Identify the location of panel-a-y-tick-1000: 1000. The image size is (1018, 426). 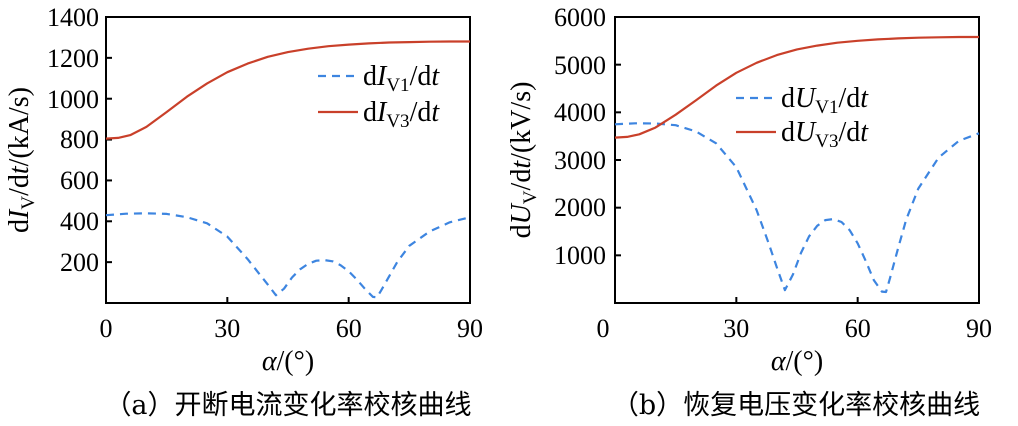
(73, 99).